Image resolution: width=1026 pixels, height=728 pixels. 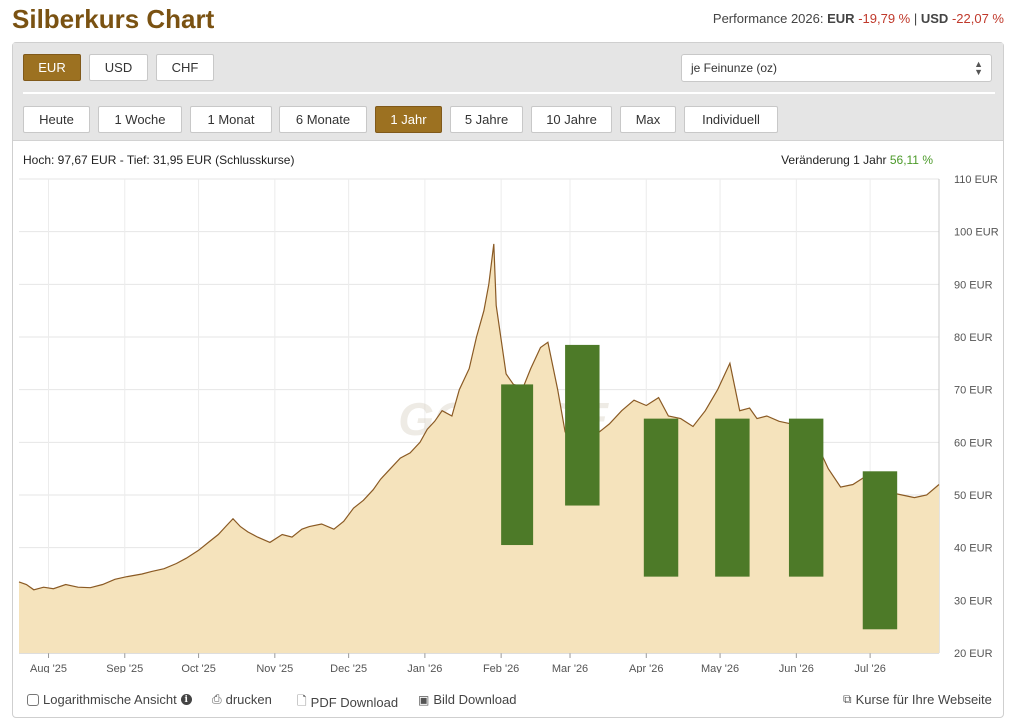 What do you see at coordinates (274, 668) in the screenshot?
I see `x-tick-label: Nov '25` at bounding box center [274, 668].